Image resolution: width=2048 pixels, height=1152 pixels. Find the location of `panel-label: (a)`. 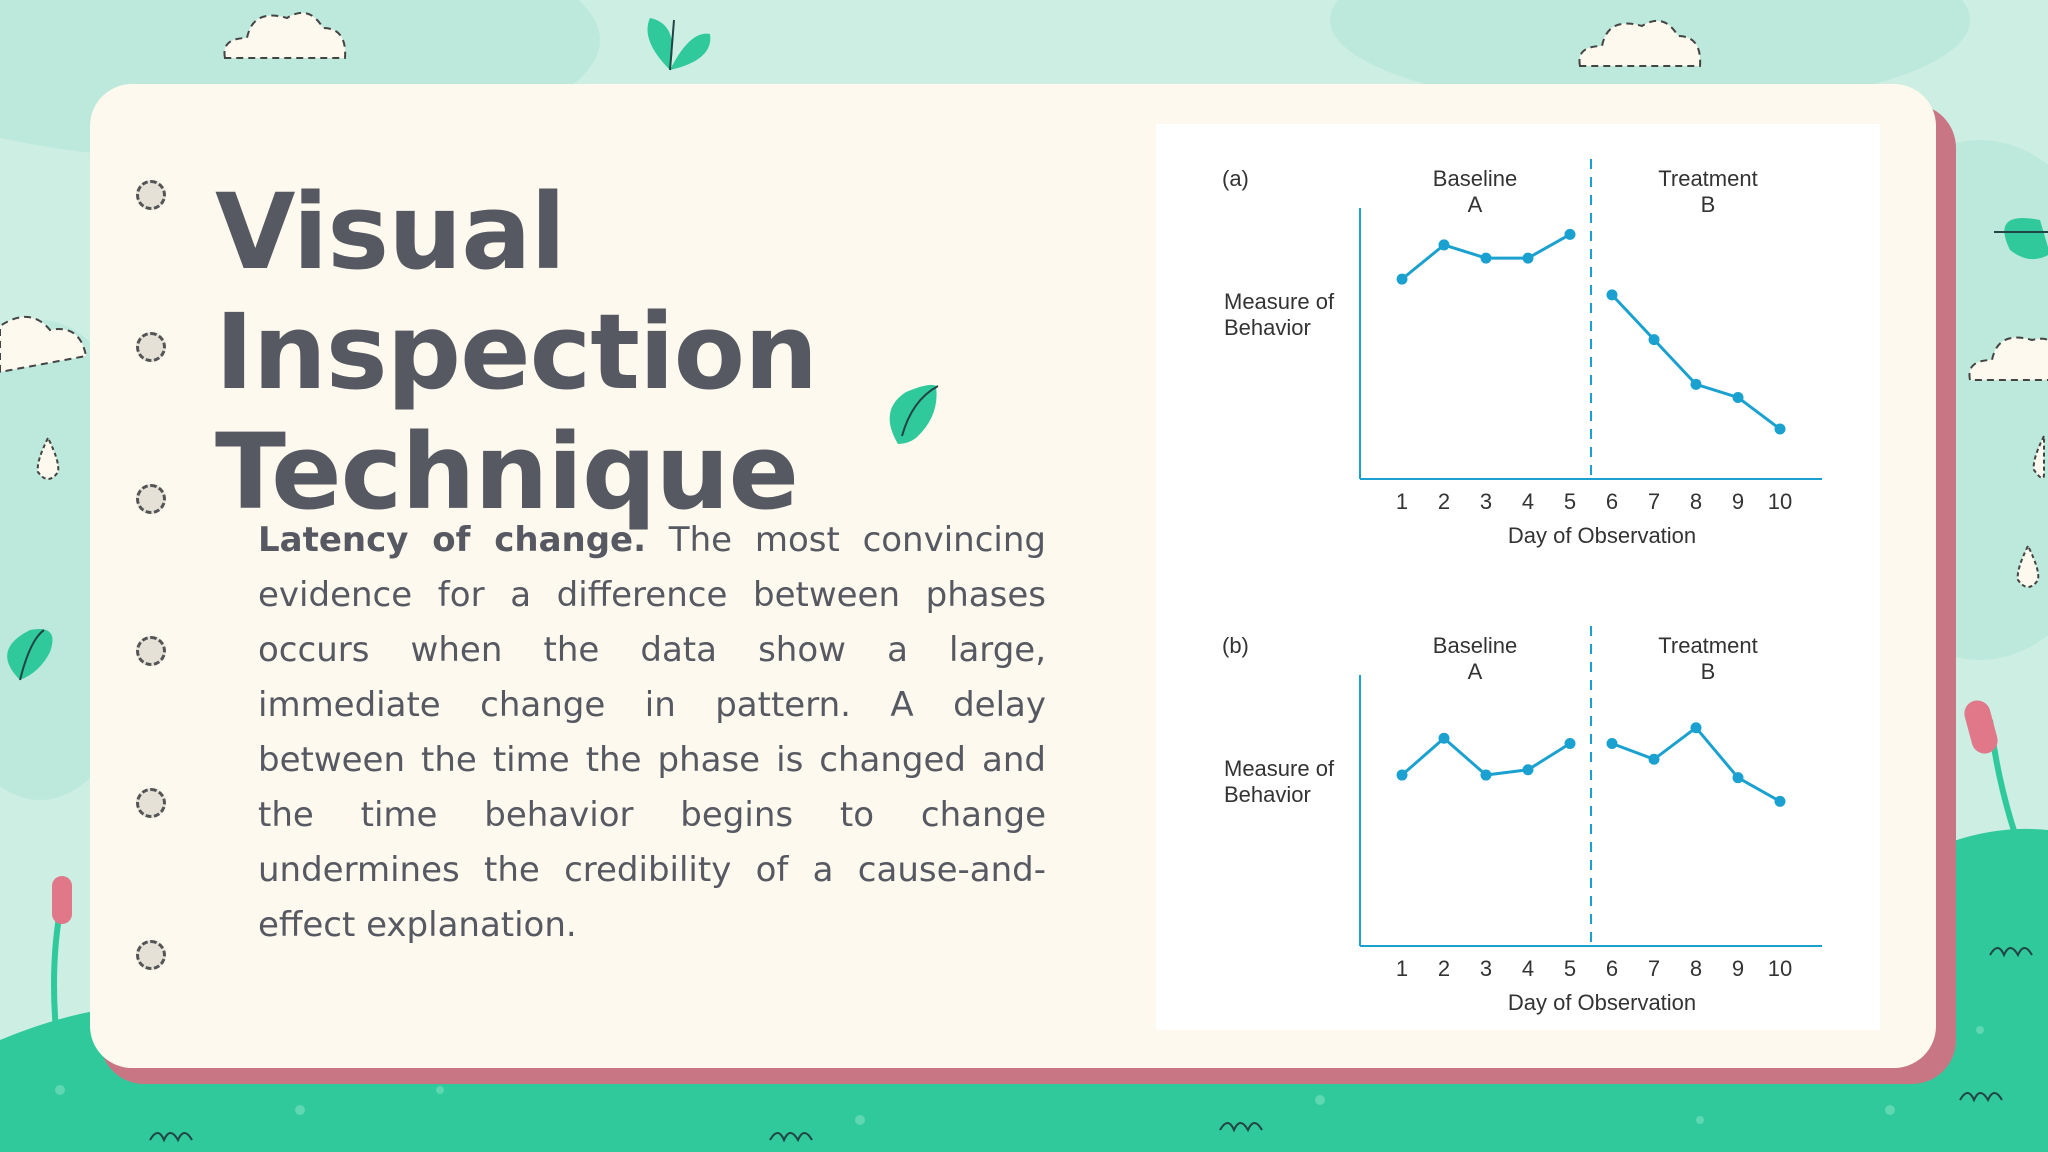

panel-label: (a) is located at coordinates (1235, 178).